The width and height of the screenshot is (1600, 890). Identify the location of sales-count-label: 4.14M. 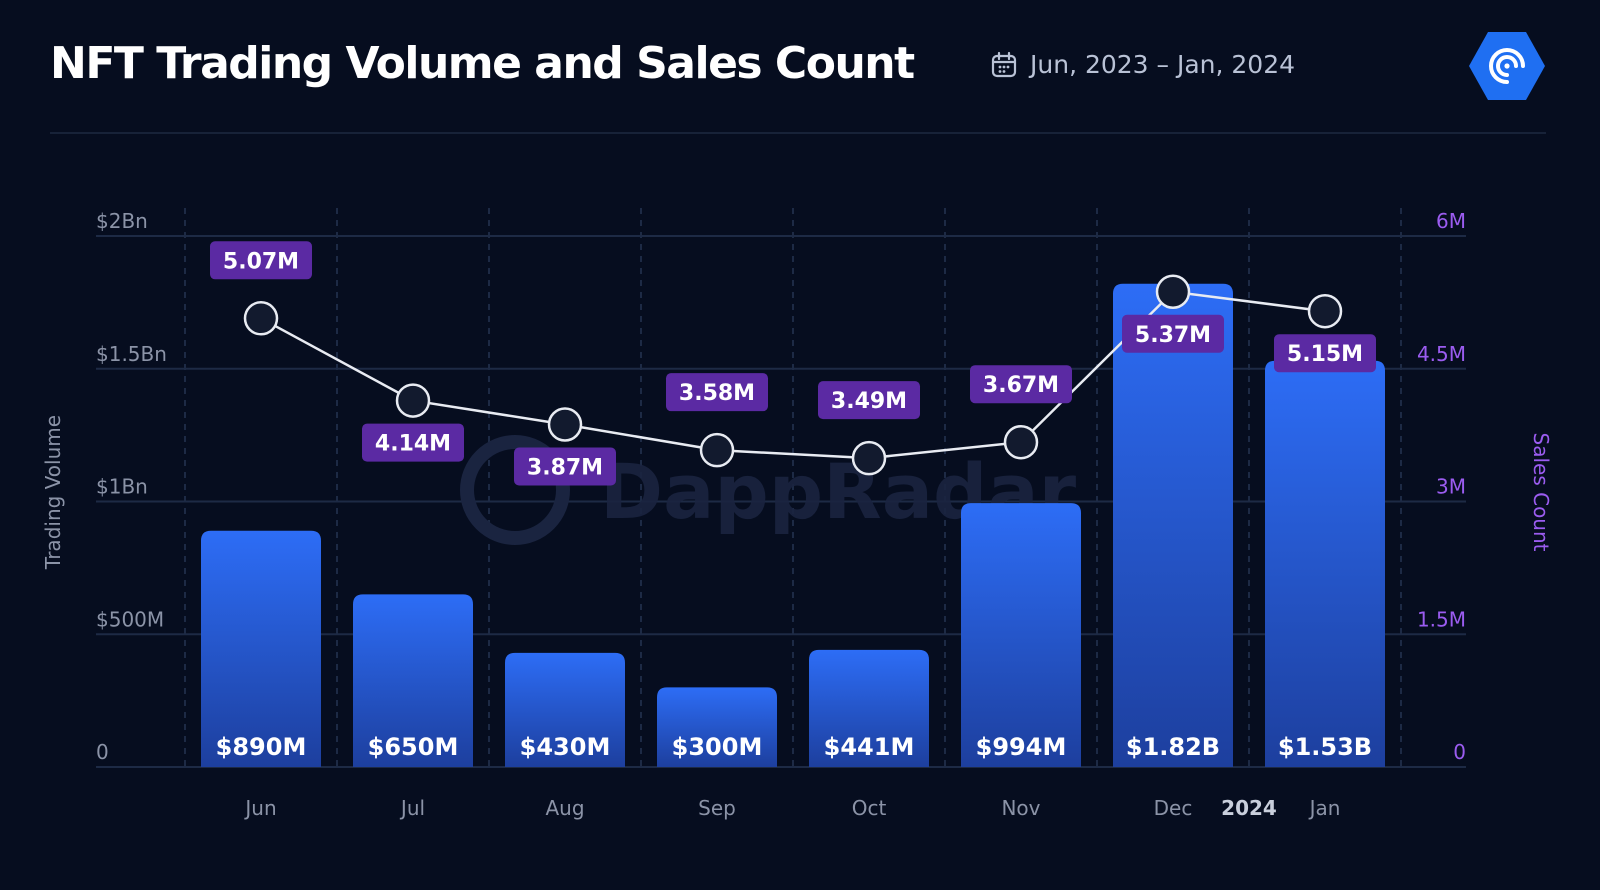
(413, 444).